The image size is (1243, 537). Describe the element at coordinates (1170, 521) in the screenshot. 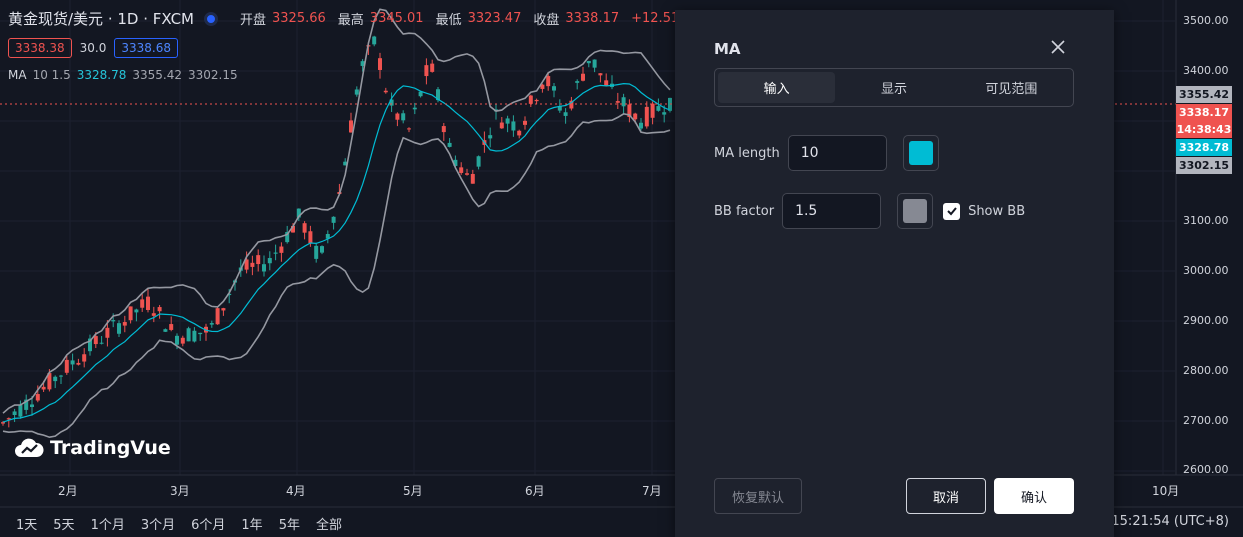

I see `clock-timezone: 15:21:54 (UTC+8)` at that location.